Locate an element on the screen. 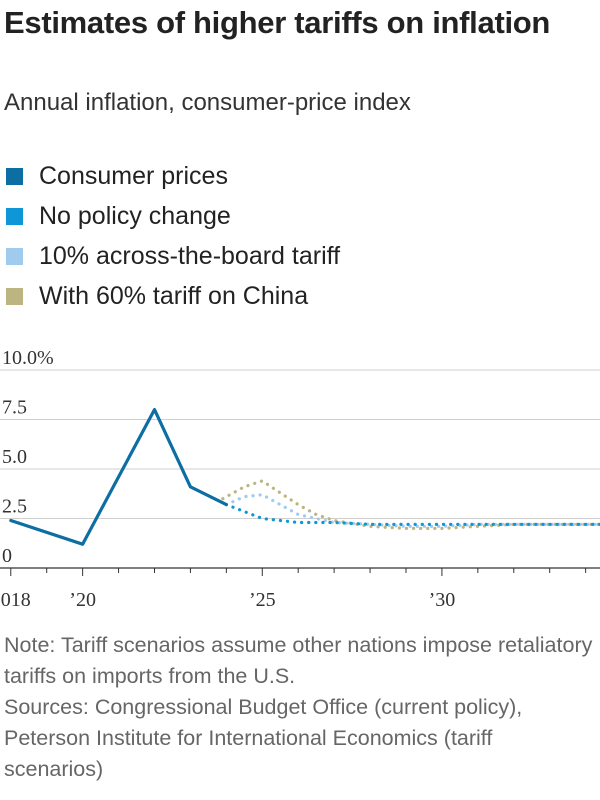  legend-item-60-percent-china-tariff: With 60% tariff on China is located at coordinates (172, 296).